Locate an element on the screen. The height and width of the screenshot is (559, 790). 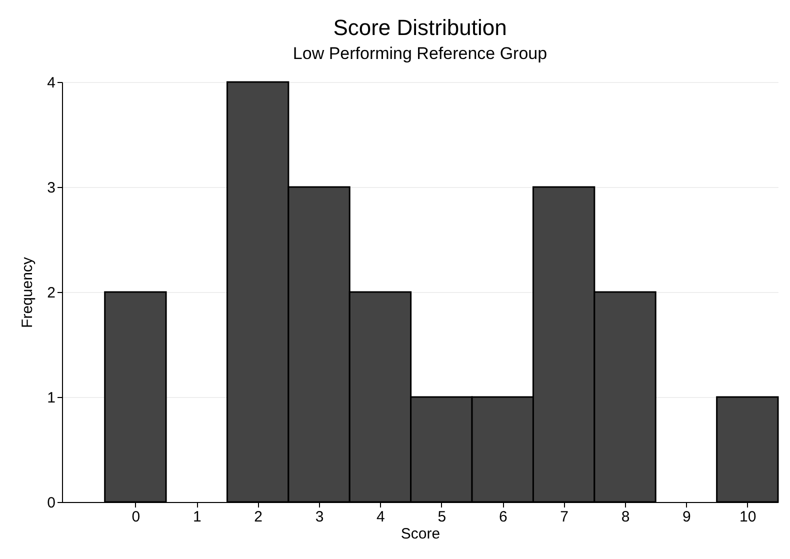
x-tick-label: 7 is located at coordinates (564, 517).